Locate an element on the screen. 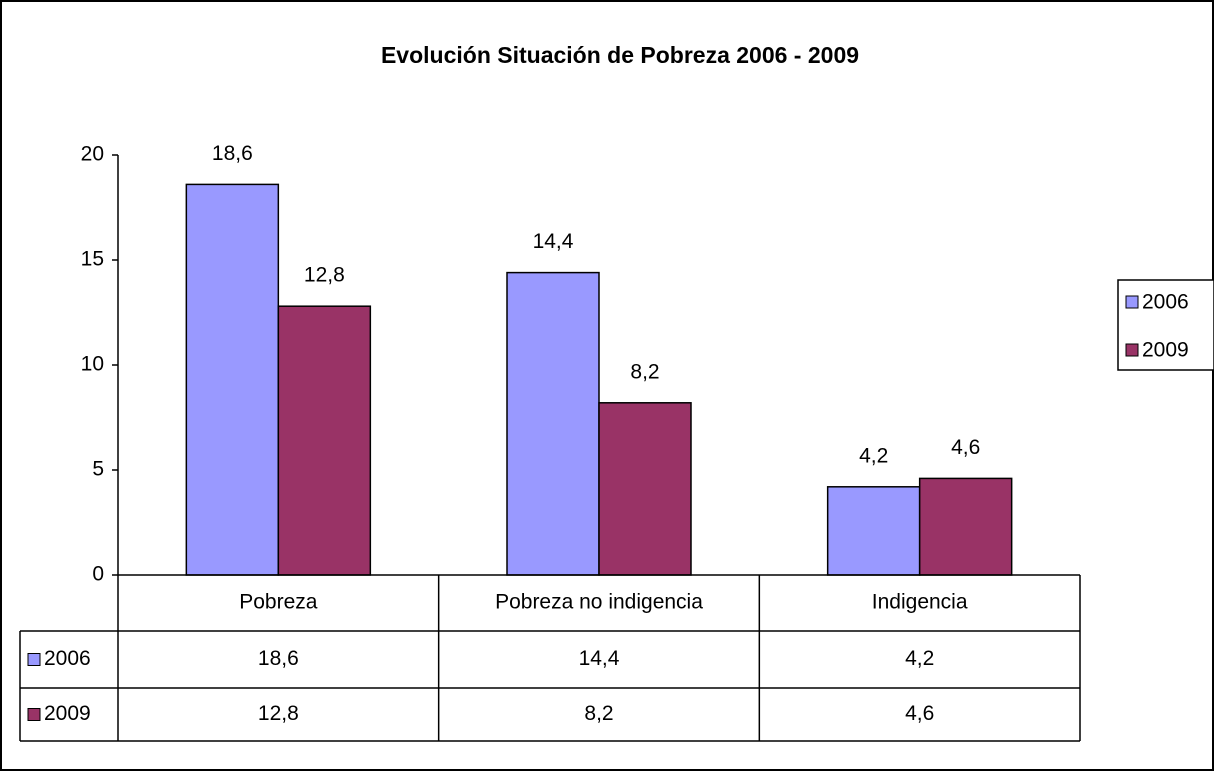 This screenshot has width=1214, height=771. legend-label: 2006 is located at coordinates (1165, 302).